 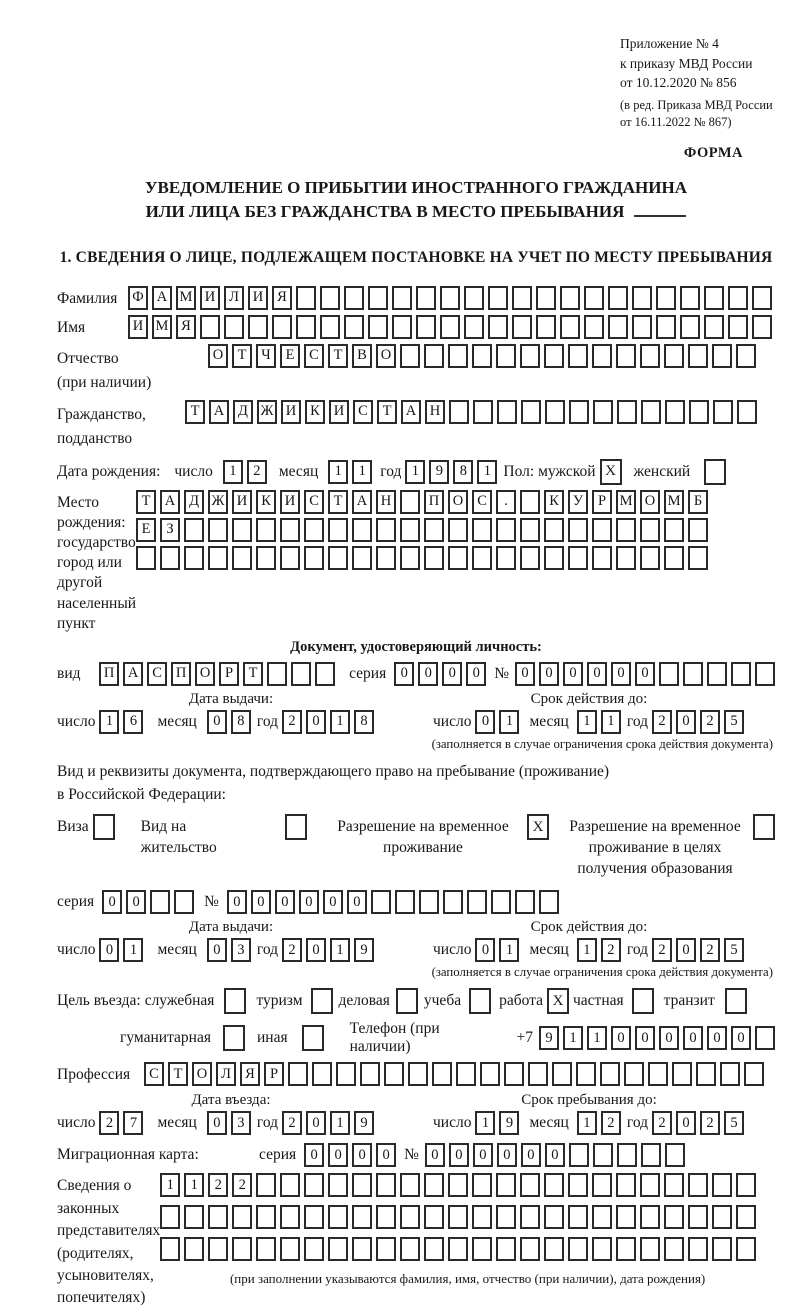 I want to click on char-cell: 6, so click(x=133, y=721).